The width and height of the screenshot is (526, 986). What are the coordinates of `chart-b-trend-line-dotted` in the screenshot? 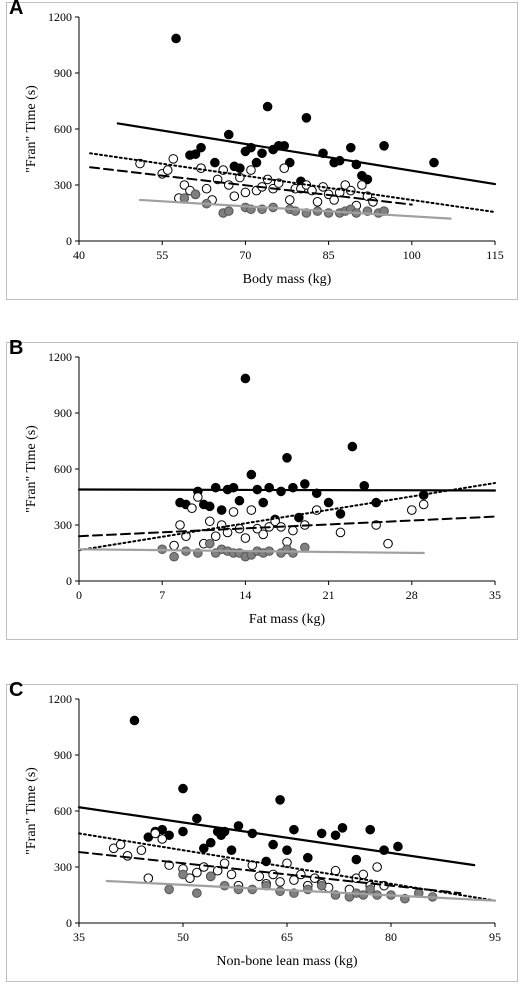 It's located at (287, 517).